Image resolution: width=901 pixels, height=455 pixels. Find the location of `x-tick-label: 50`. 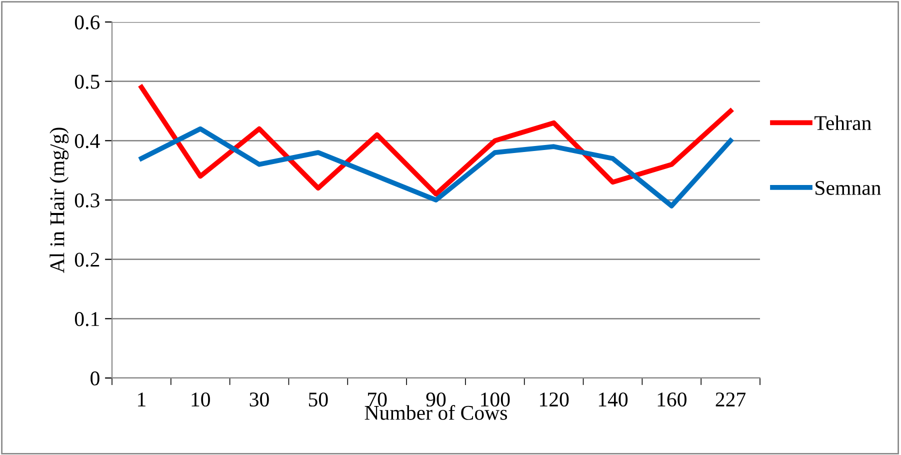

x-tick-label: 50 is located at coordinates (318, 399).